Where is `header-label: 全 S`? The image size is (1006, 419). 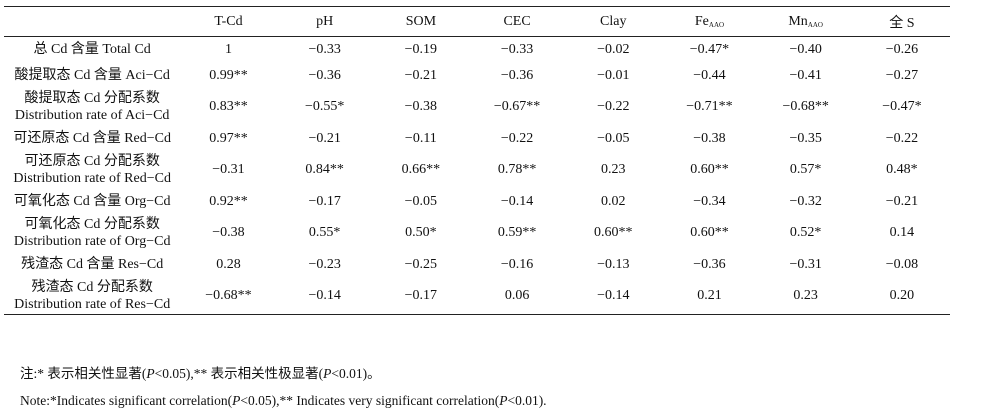 header-label: 全 S is located at coordinates (902, 23).